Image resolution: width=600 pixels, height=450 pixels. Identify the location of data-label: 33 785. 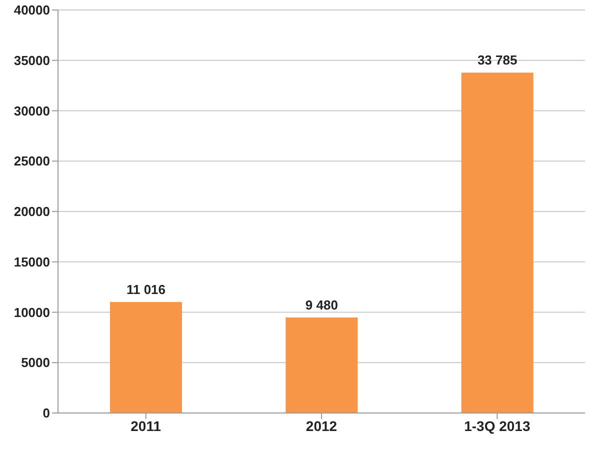
(497, 60).